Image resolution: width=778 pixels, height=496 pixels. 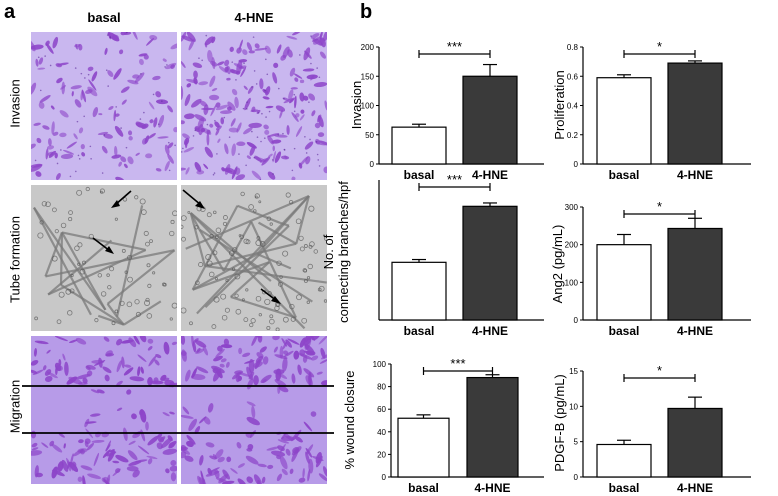 I want to click on migration-basal-micrograph, so click(x=104, y=410).